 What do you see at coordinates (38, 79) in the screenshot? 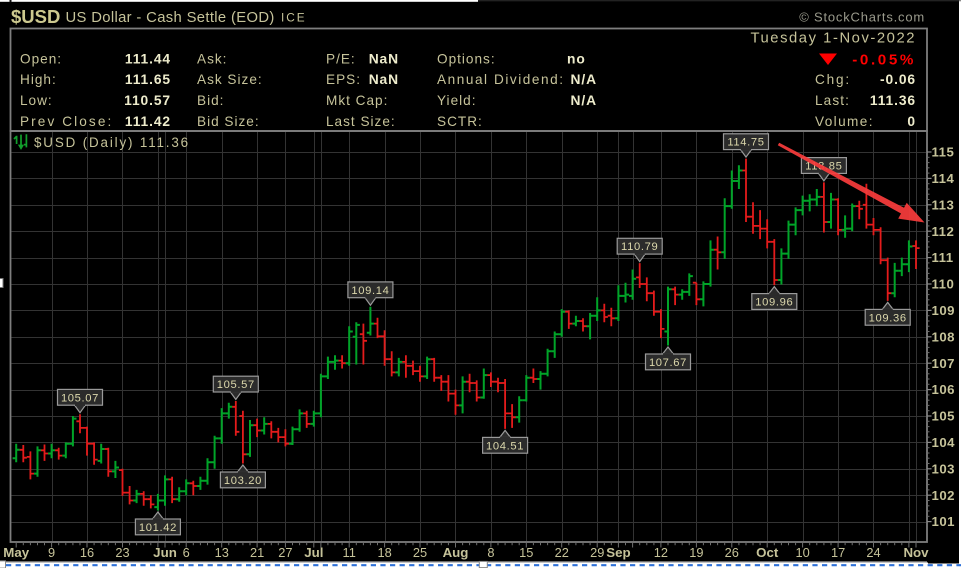
I see `svg-text: High:` at bounding box center [38, 79].